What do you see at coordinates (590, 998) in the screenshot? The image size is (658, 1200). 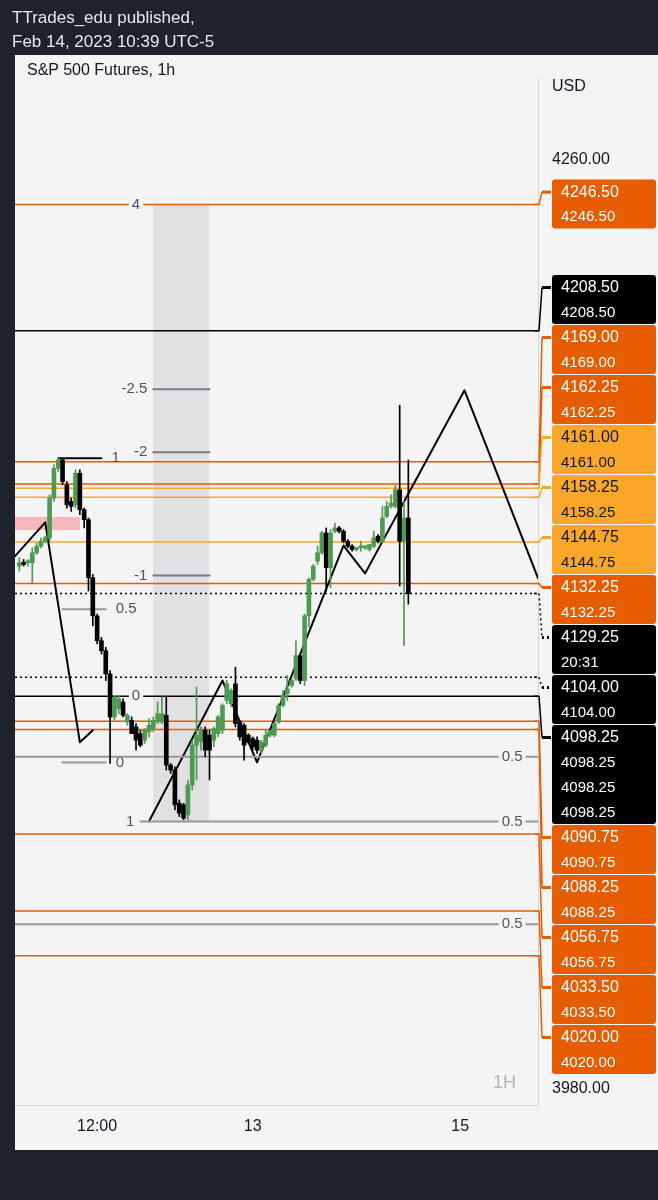 I see `legend-label: 4033.50 4033.50` at bounding box center [590, 998].